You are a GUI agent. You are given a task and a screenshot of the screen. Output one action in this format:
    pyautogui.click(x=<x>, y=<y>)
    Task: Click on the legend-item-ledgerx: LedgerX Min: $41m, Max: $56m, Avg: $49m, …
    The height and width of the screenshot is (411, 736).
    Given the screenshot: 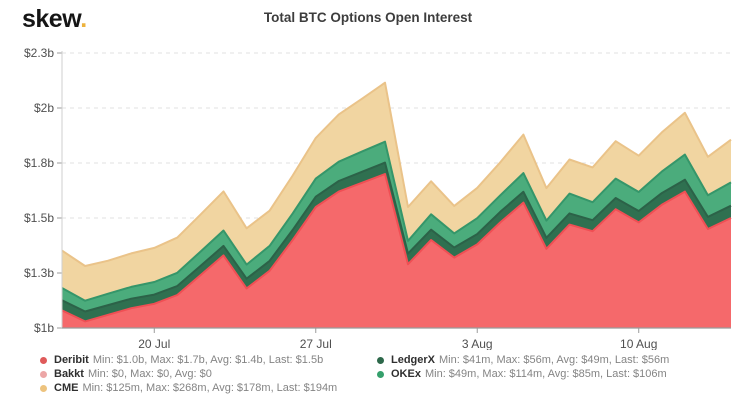 What is the action you would take?
    pyautogui.click(x=523, y=360)
    